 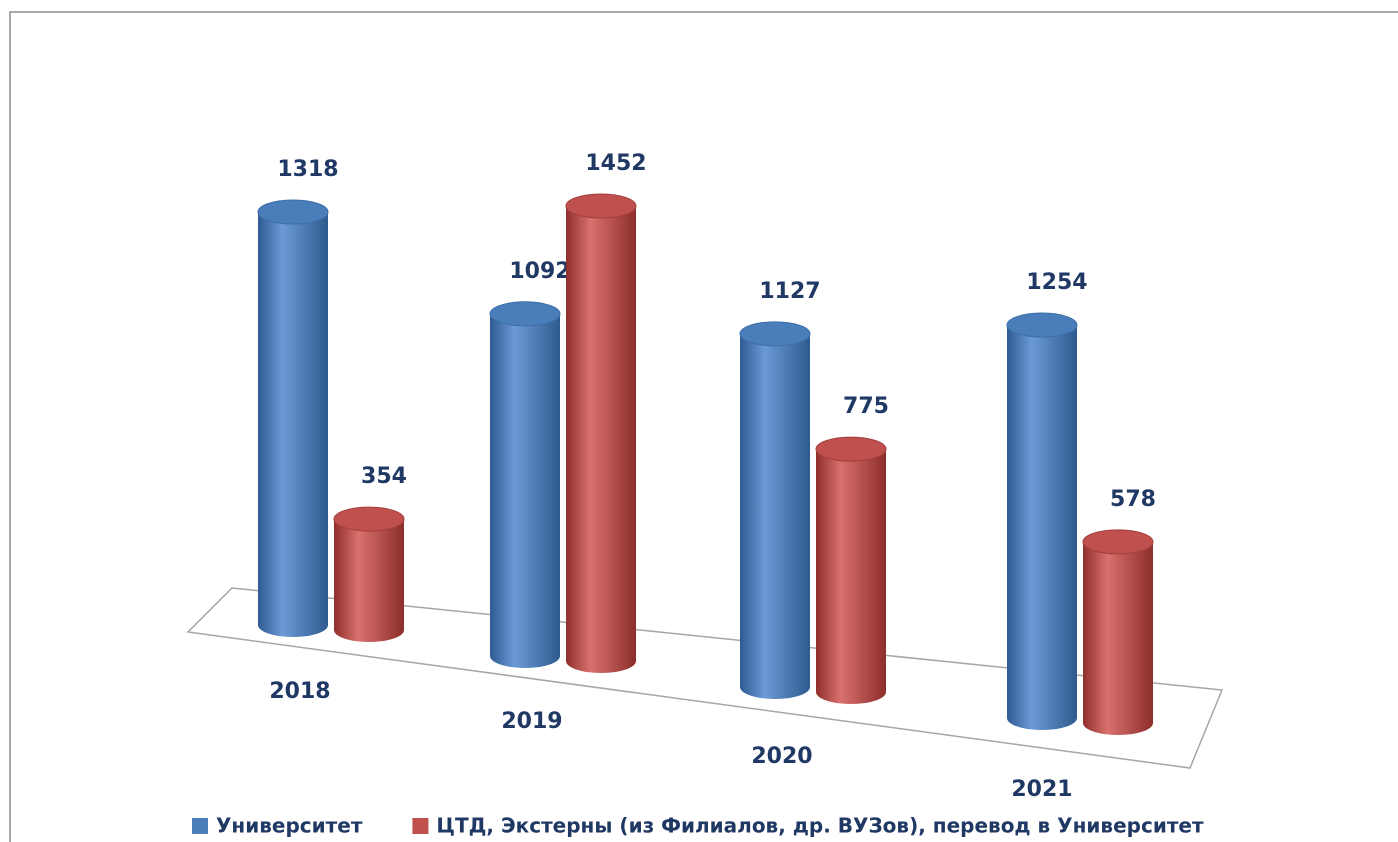 I want to click on data-label: 354, so click(x=384, y=476).